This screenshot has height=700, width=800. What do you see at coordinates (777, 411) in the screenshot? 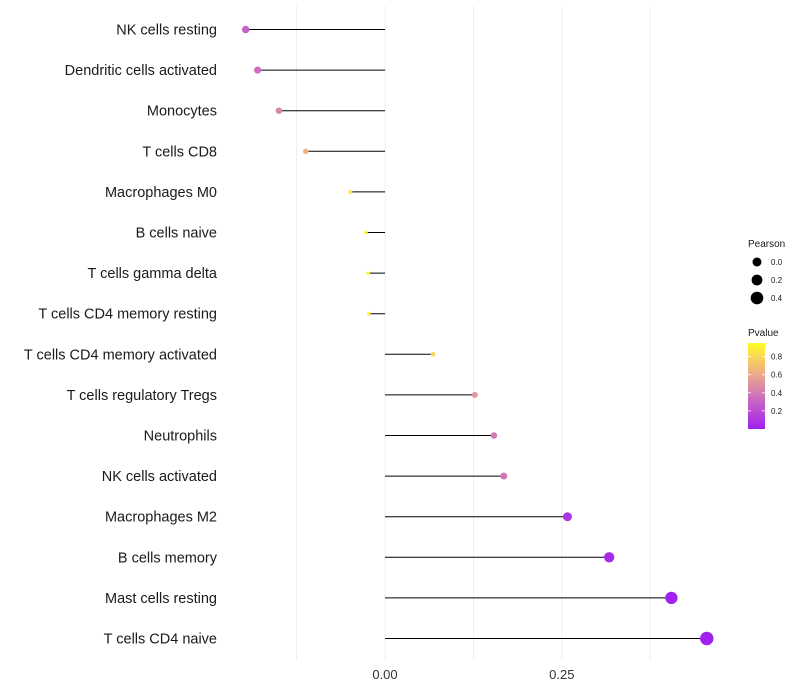
I see `color-legend-label-3: 0.2` at bounding box center [777, 411].